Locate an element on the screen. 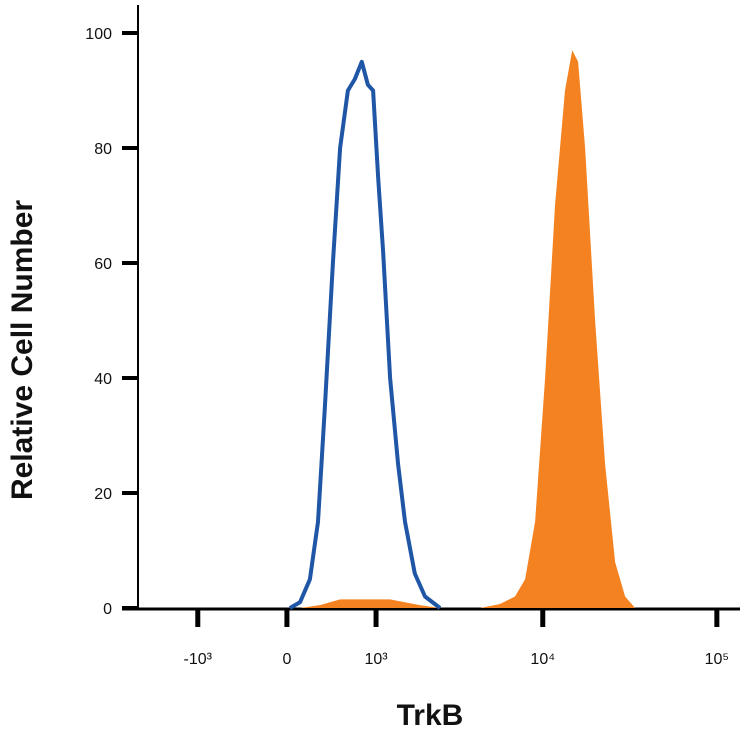  y-axis-title: Relative Cell Number is located at coordinates (22, 350).